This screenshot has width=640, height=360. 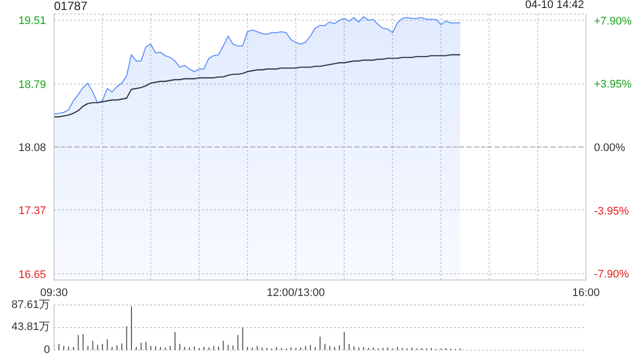 I want to click on y2-tick-label: -3.95%, so click(x=612, y=211).